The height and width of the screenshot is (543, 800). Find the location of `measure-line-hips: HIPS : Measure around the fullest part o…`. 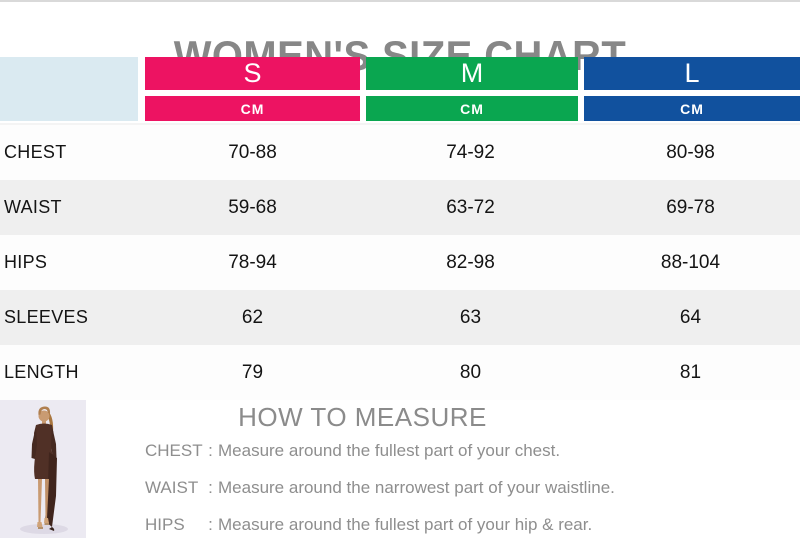

measure-line-hips: HIPS : Measure around the fullest part o… is located at coordinates (368, 525).